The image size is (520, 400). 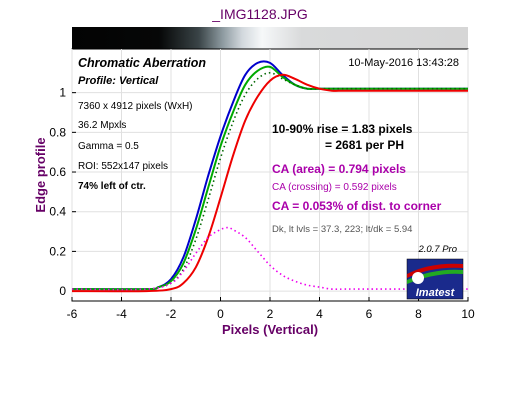 I want to click on x-axis-ticks: -6 -4 -2 0 2 4 6 8 10, so click(x=271, y=309).